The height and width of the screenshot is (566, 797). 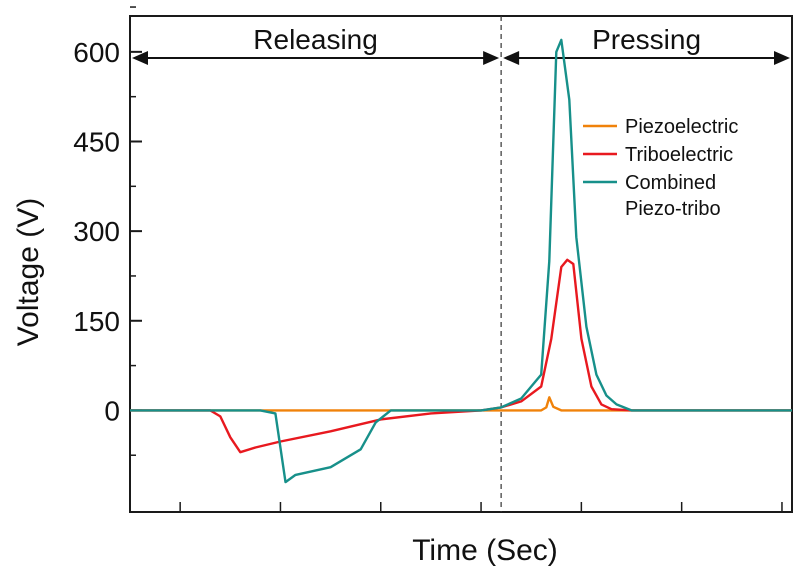 I want to click on series-line, so click(x=461, y=404).